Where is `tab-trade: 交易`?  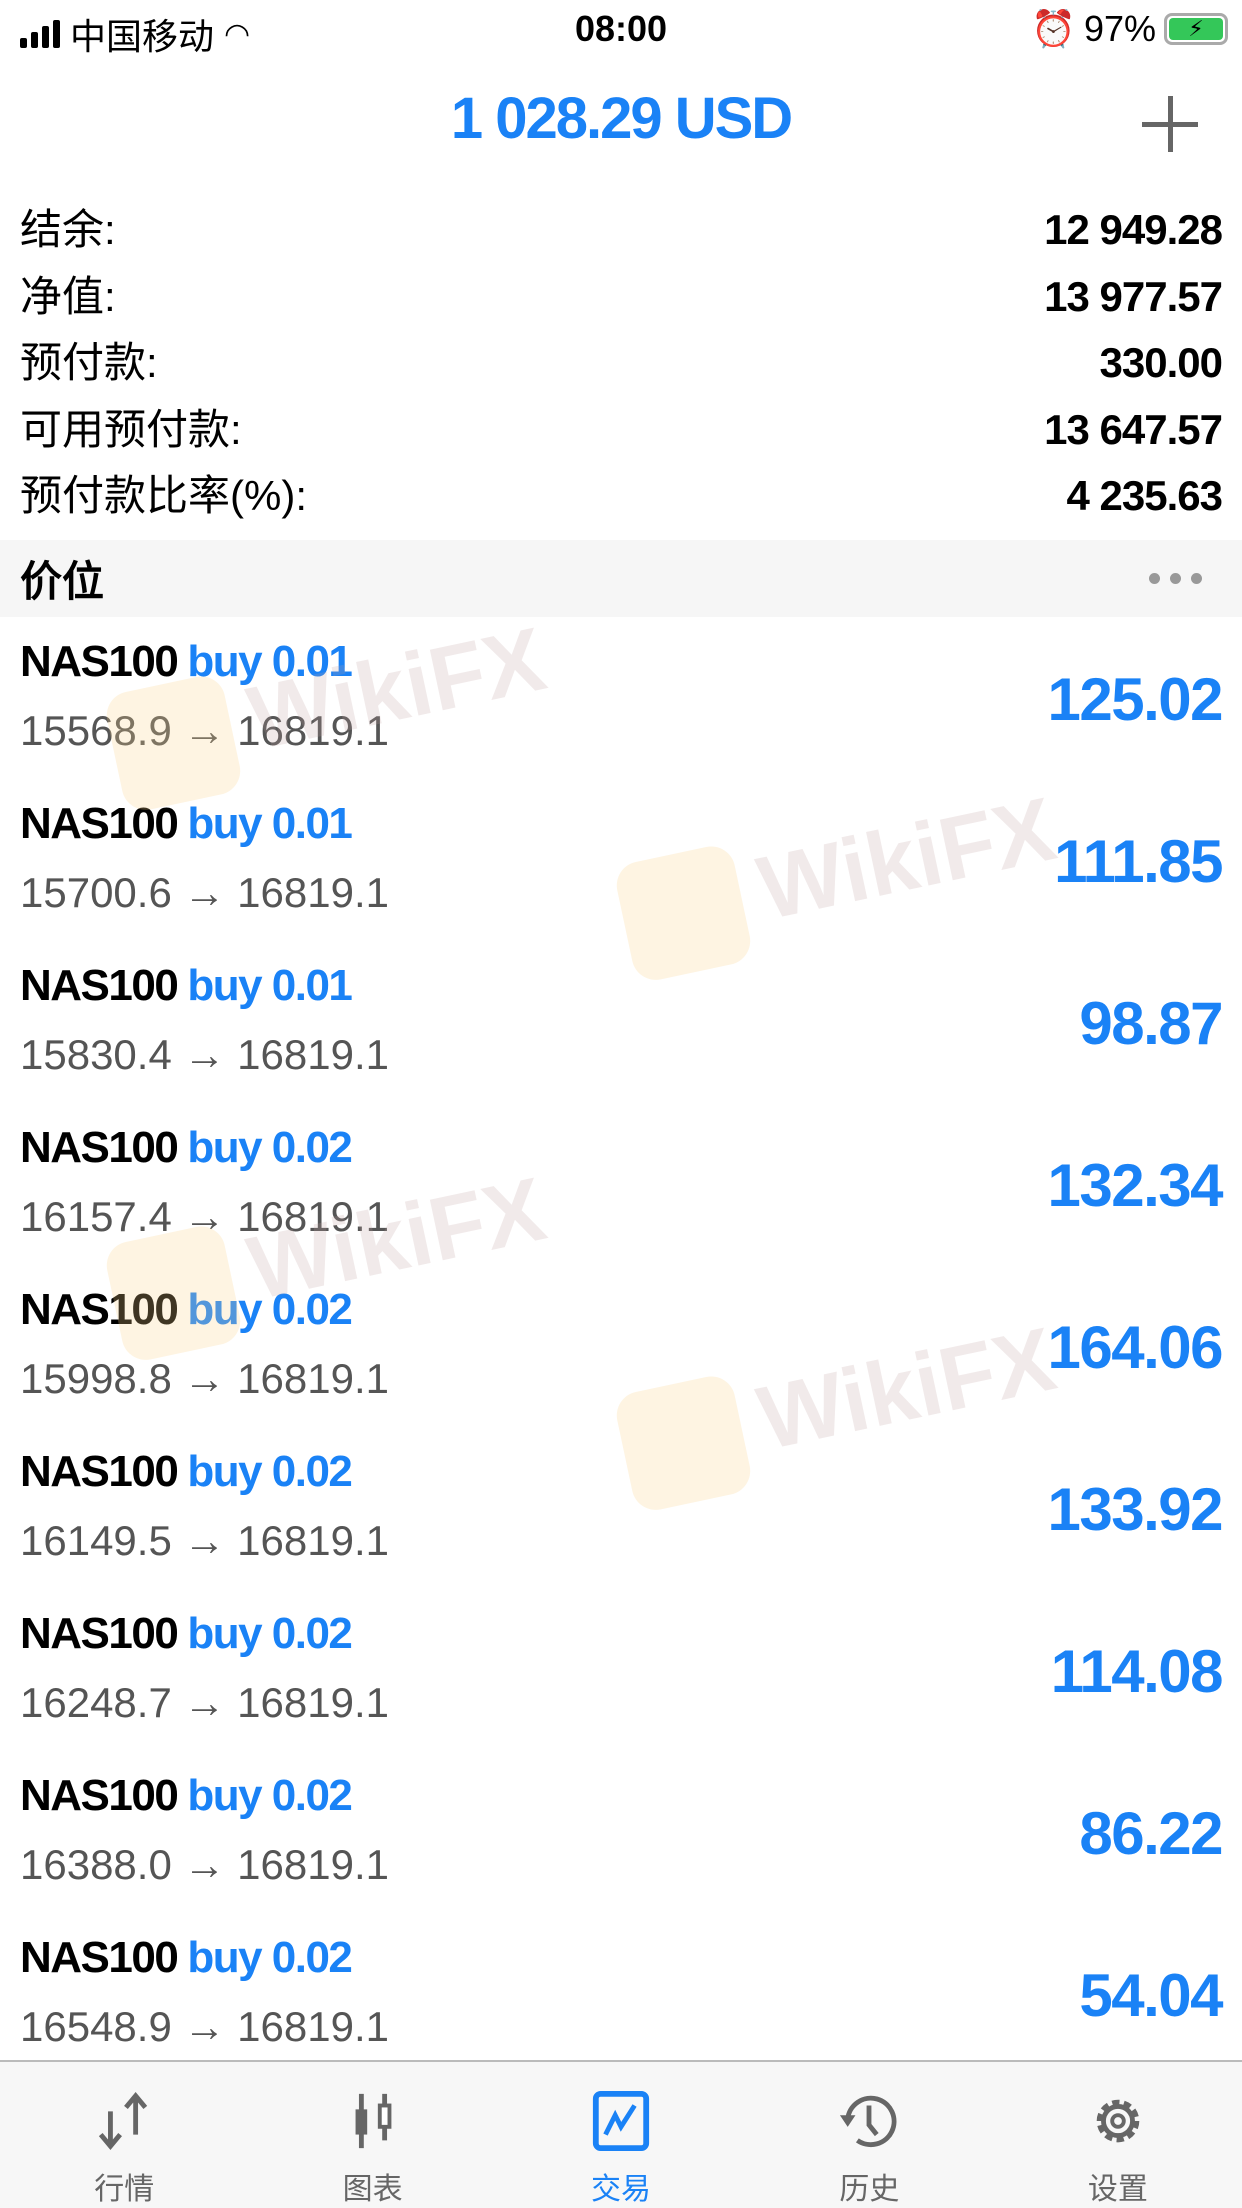 tab-trade: 交易 is located at coordinates (621, 2135).